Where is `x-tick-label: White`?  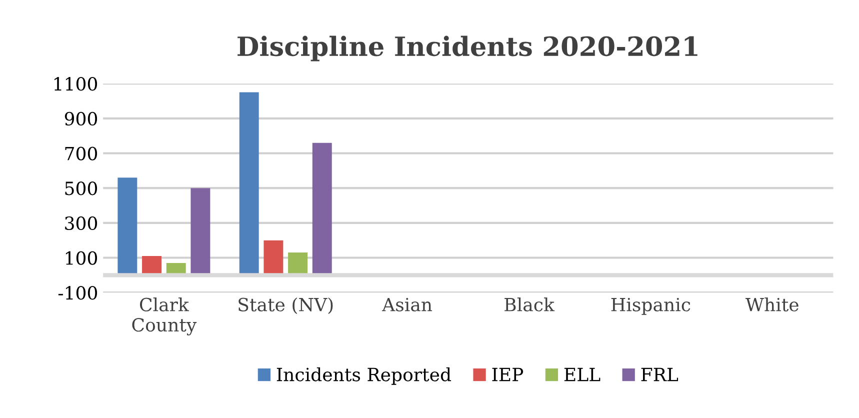 x-tick-label: White is located at coordinates (772, 304).